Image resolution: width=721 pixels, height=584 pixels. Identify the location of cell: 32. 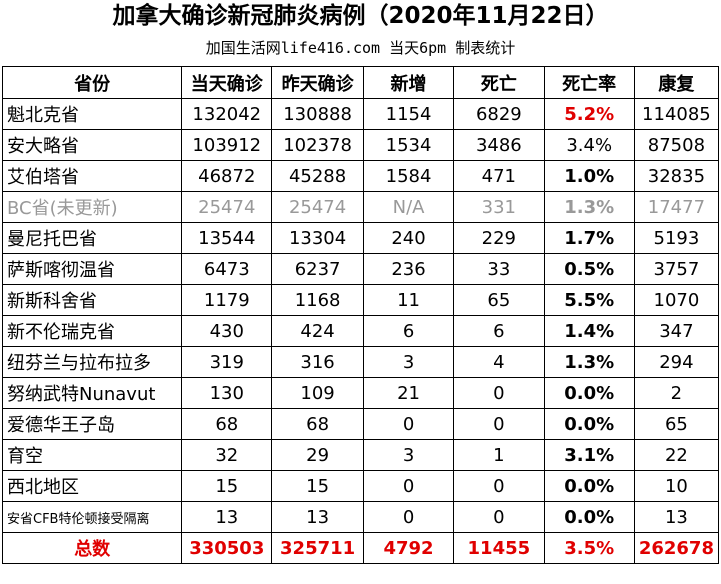
(227, 455).